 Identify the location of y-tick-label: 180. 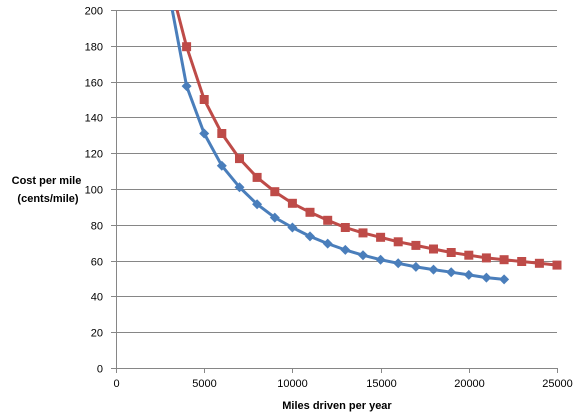
(94, 48).